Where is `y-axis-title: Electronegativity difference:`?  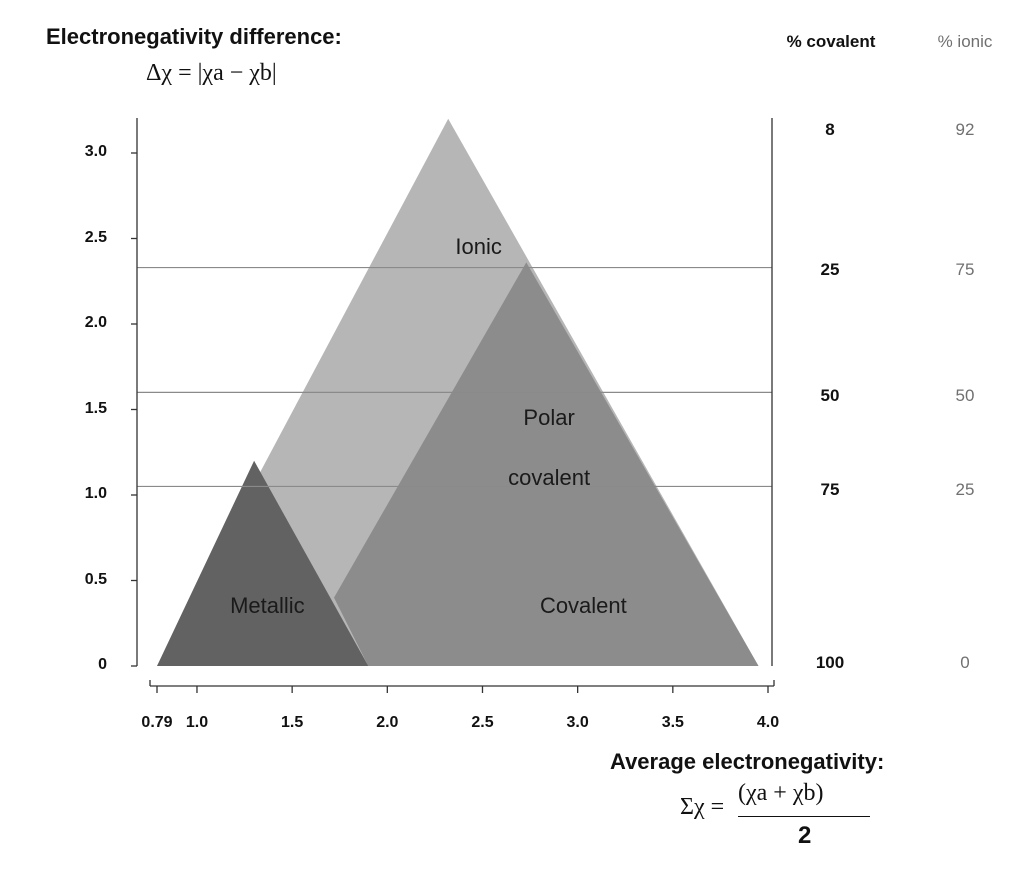 y-axis-title: Electronegativity difference: is located at coordinates (194, 36).